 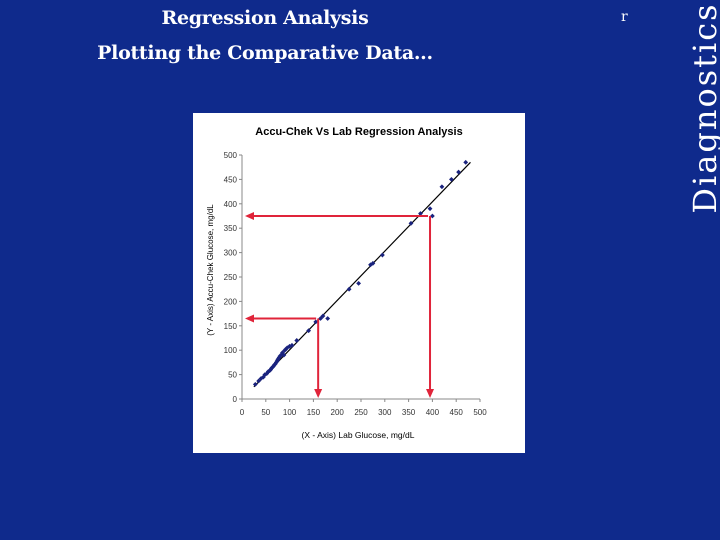 What do you see at coordinates (235, 399) in the screenshot?
I see `y-tick-label: 0` at bounding box center [235, 399].